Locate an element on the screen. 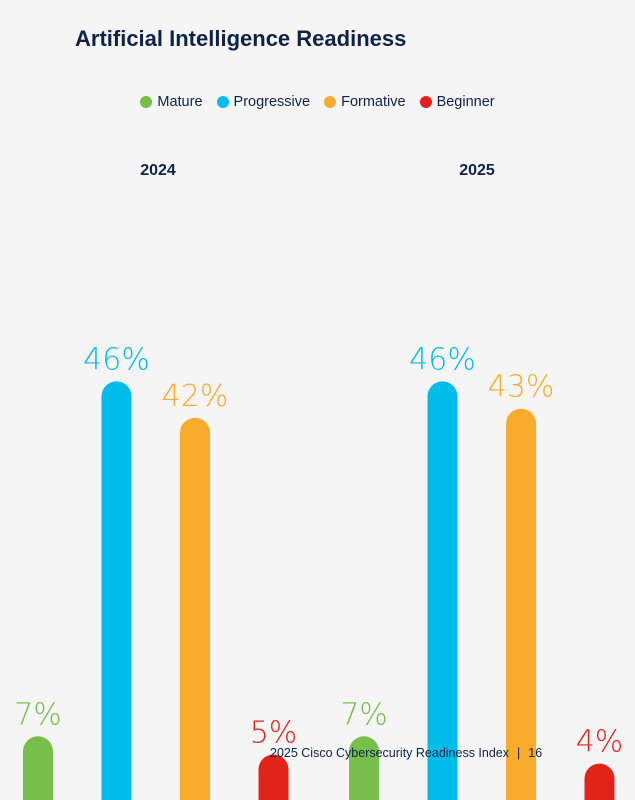 Image resolution: width=635 pixels, height=800 pixels. bar-progressive-2025 is located at coordinates (442, 590).